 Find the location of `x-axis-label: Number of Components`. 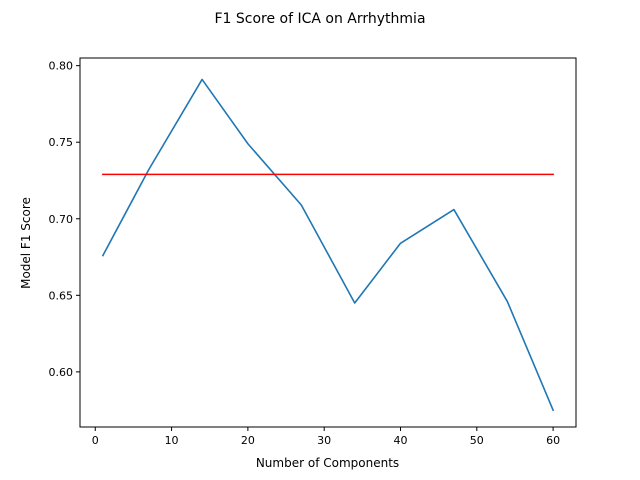

x-axis-label: Number of Components is located at coordinates (327, 463).